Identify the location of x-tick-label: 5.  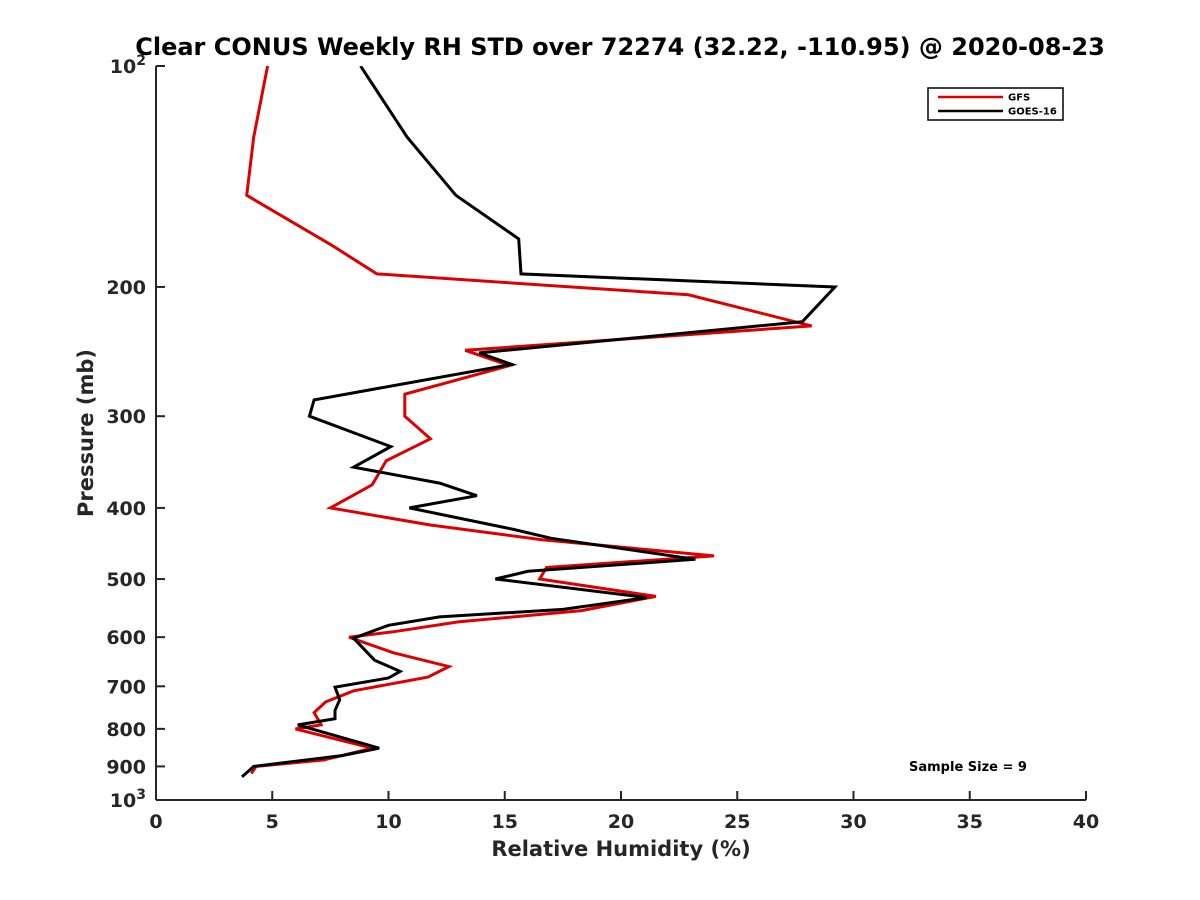
(272, 822).